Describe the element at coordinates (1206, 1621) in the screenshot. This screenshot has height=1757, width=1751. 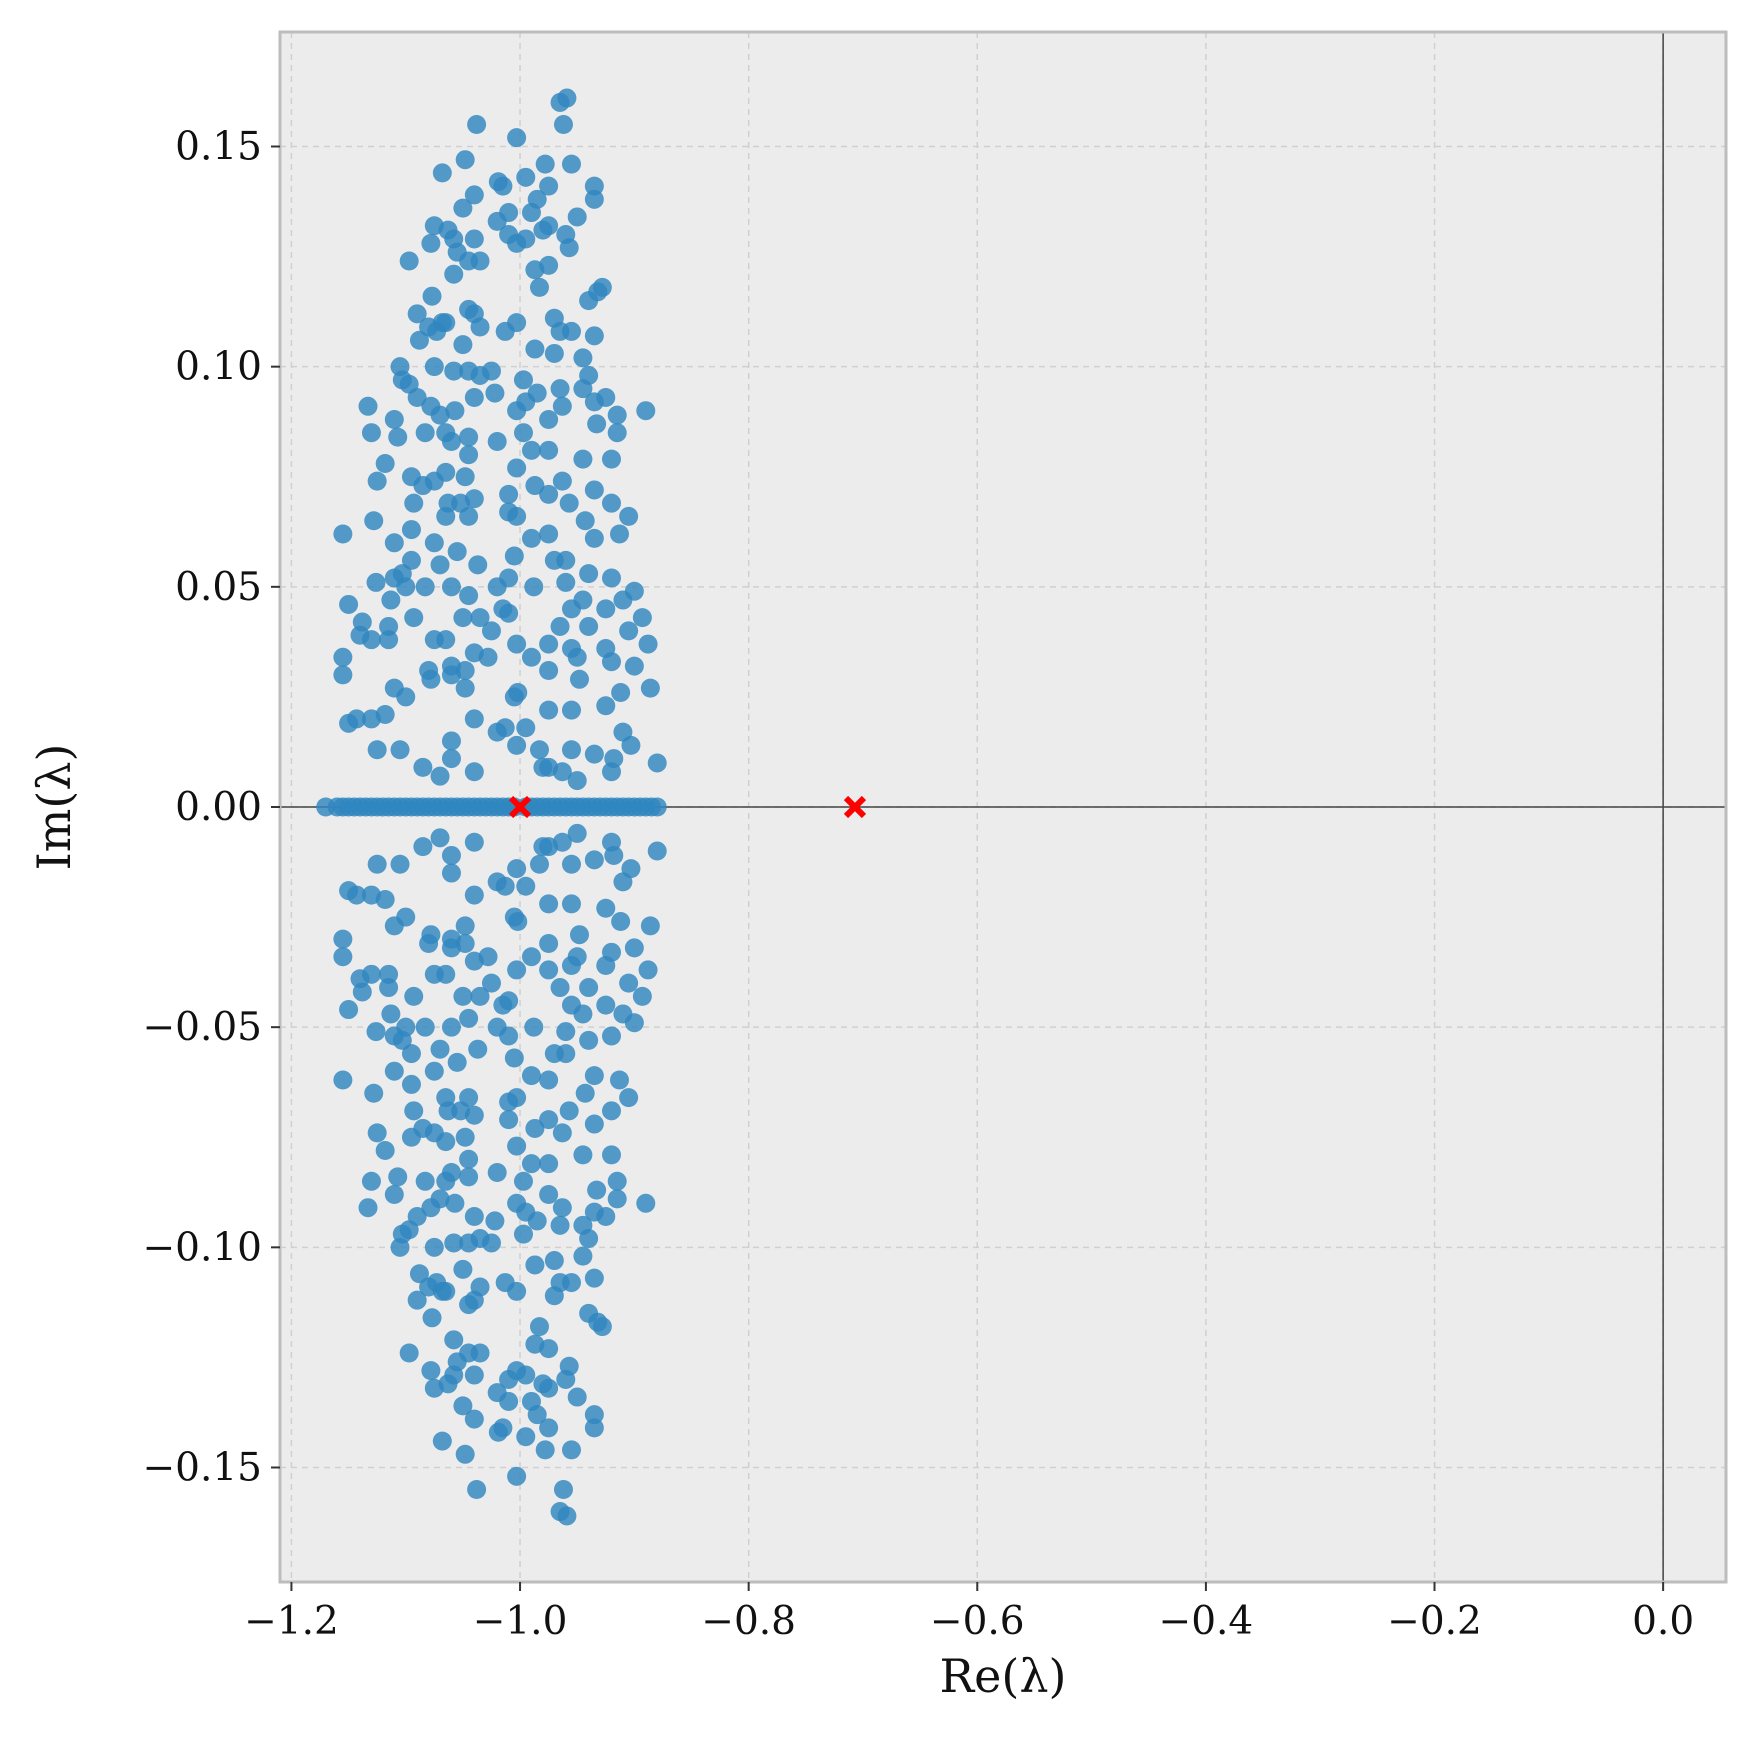
I see `x-tick-label: −0.4` at that location.